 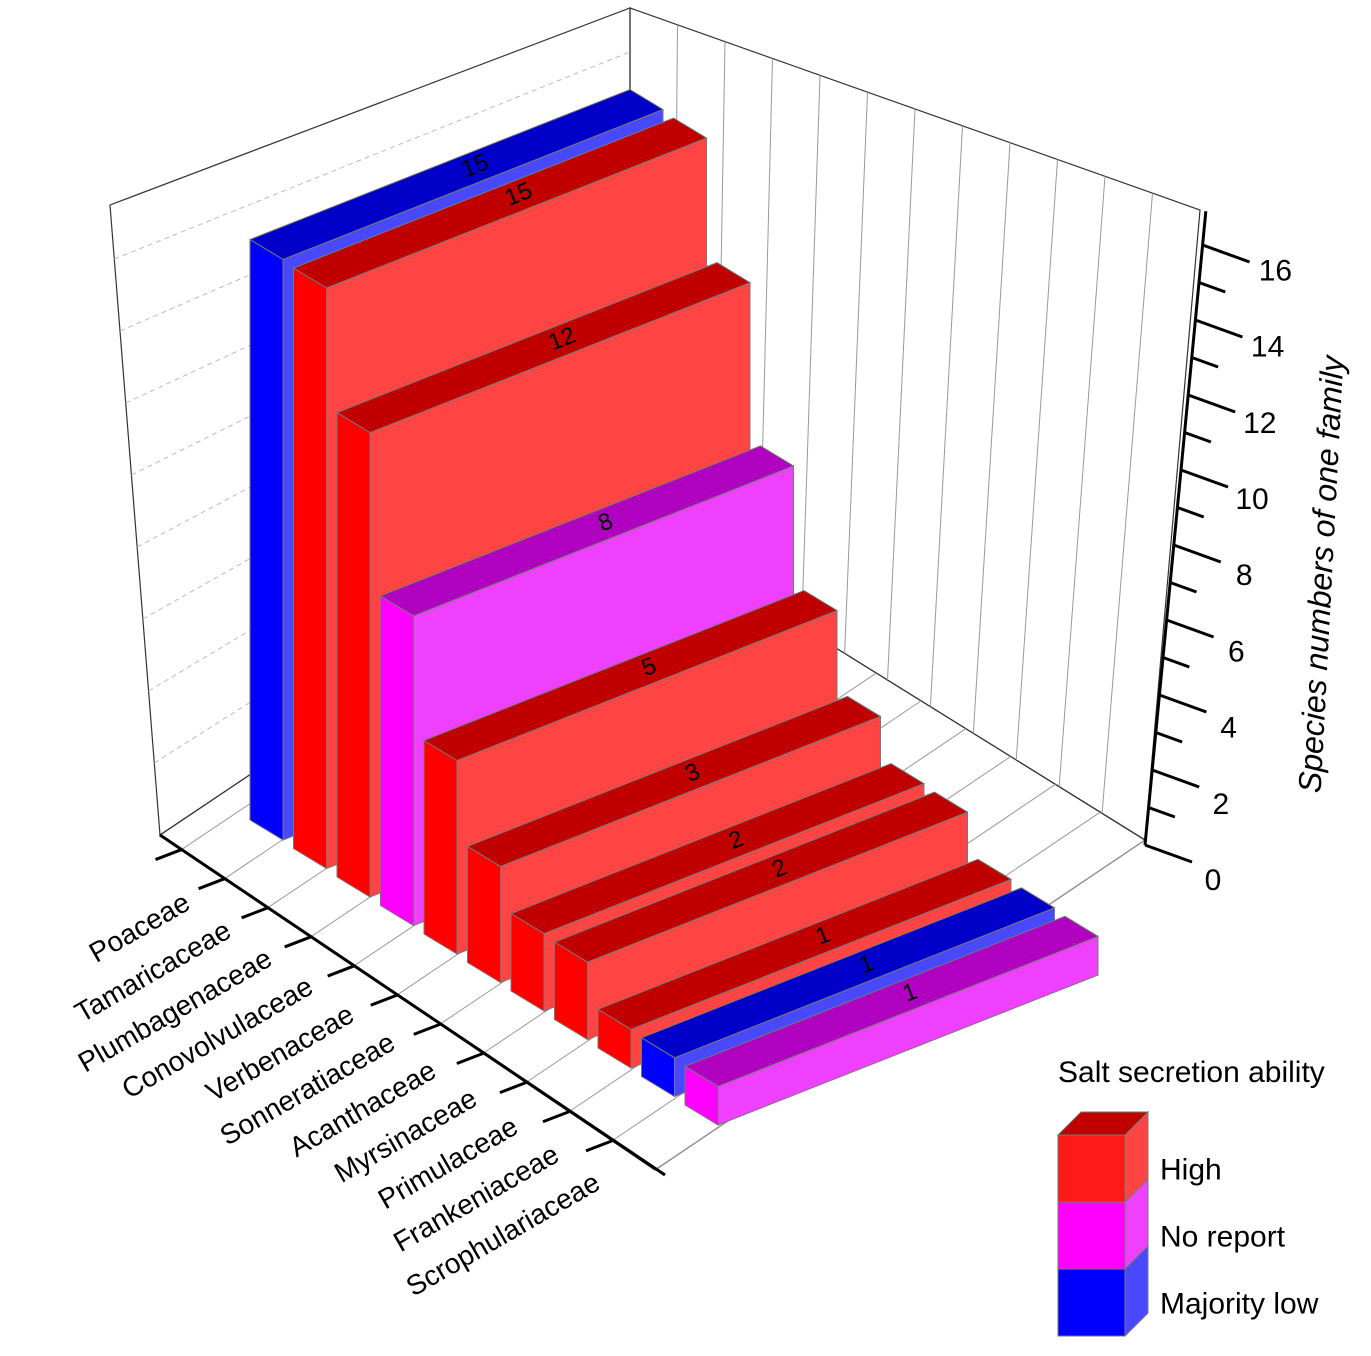 What do you see at coordinates (1191, 1170) in the screenshot?
I see `legend-label: High` at bounding box center [1191, 1170].